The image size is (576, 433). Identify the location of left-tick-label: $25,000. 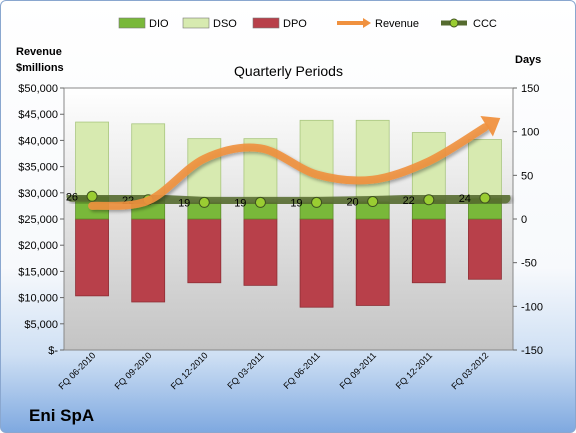
(38, 220).